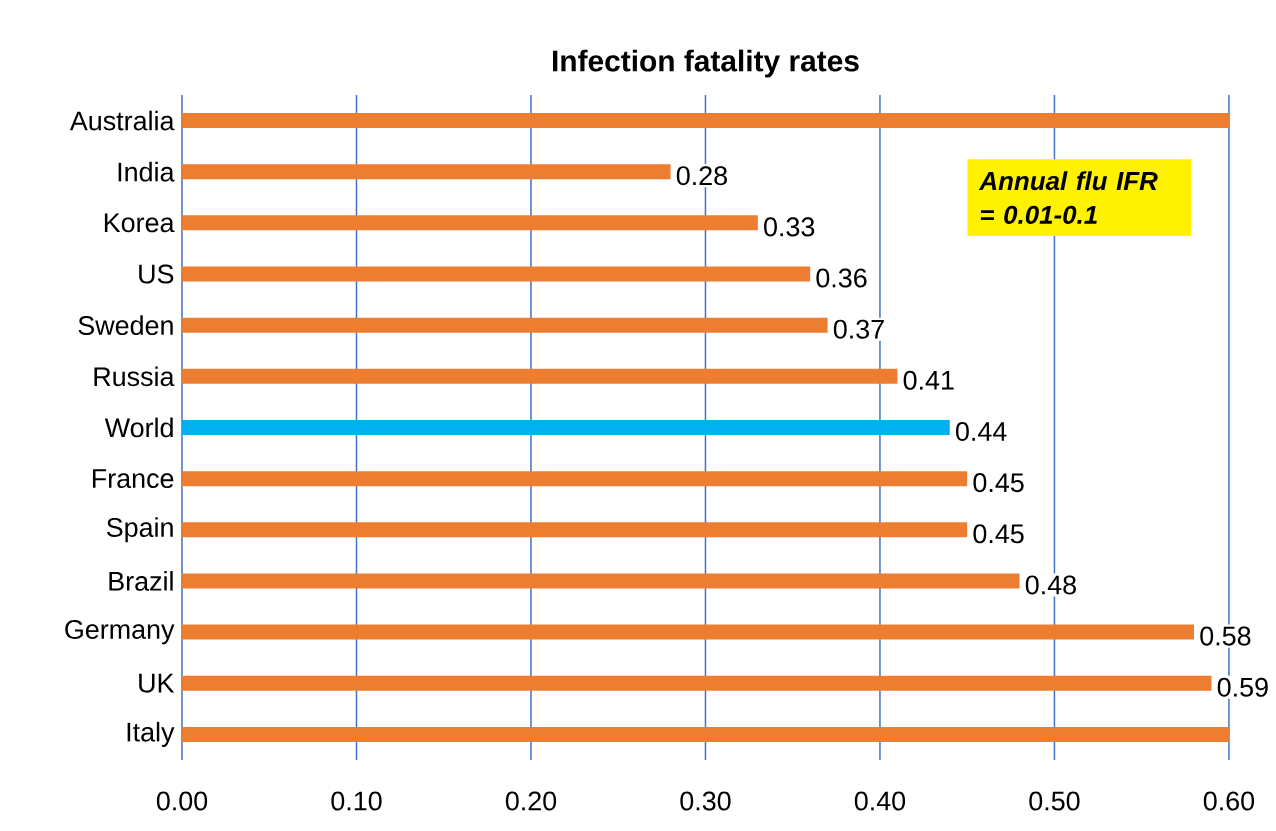 Image resolution: width=1276 pixels, height=831 pixels. Describe the element at coordinates (880, 801) in the screenshot. I see `x-tick-label: 0.40` at that location.